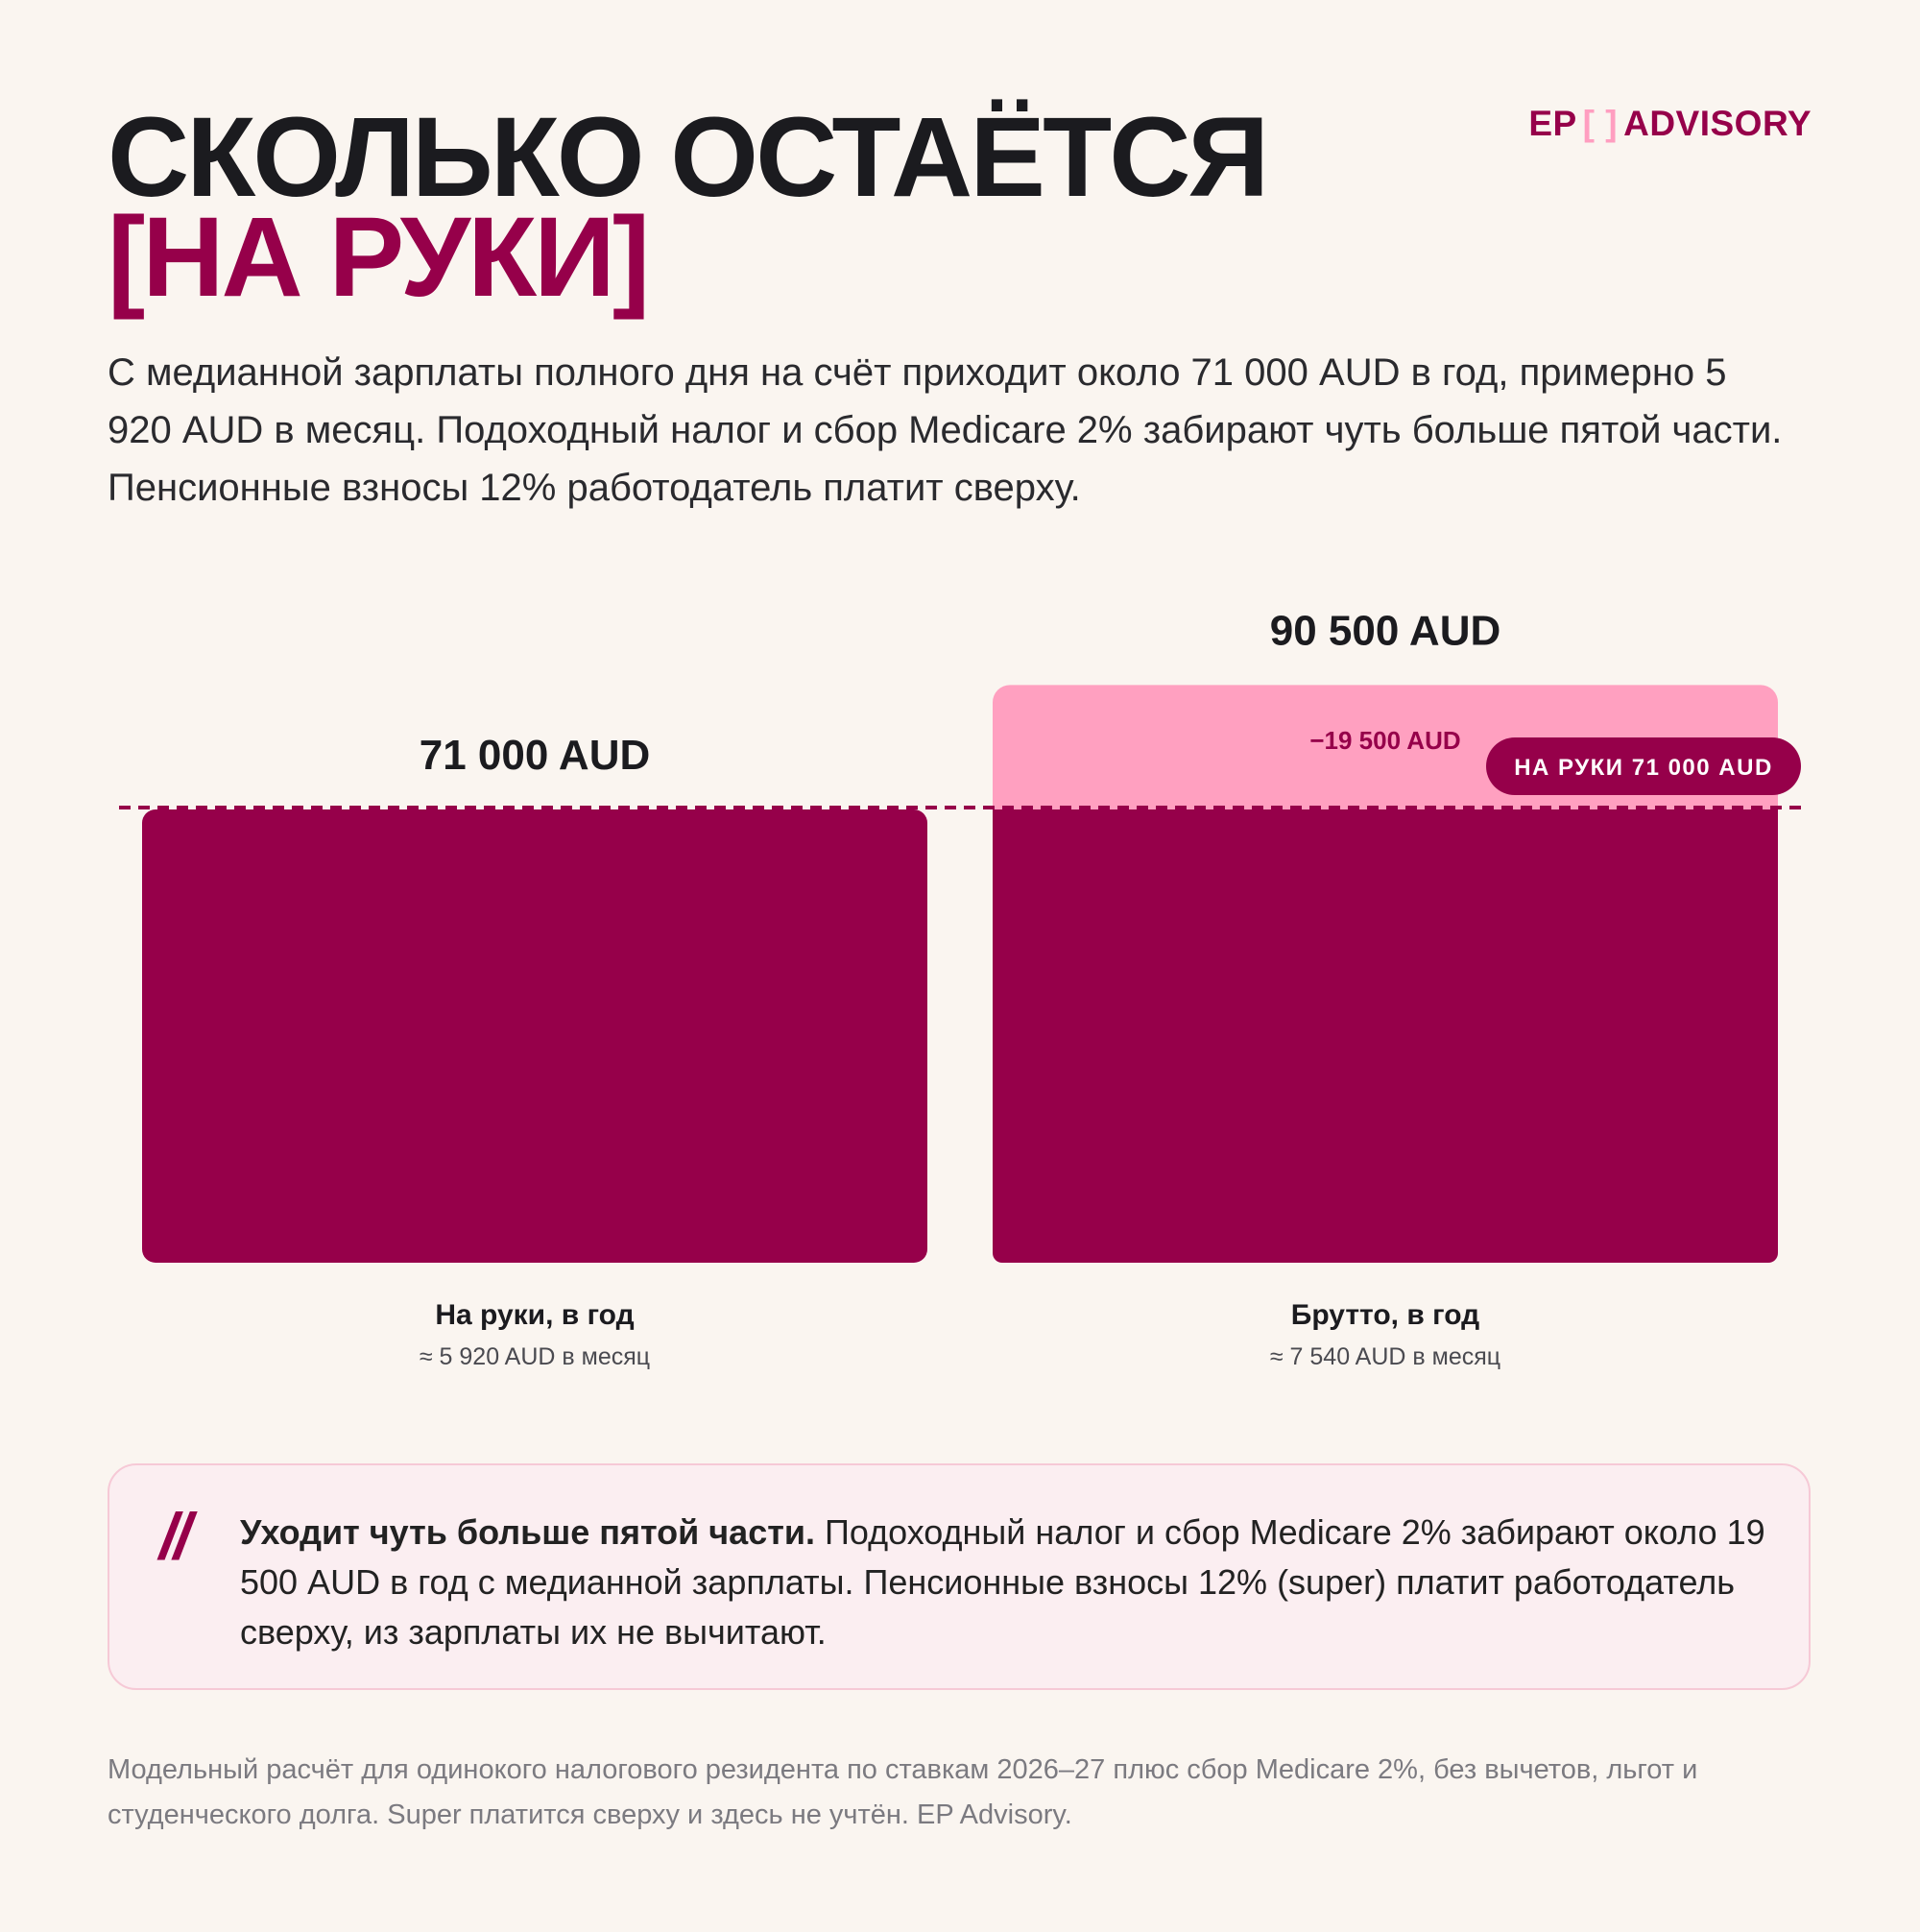 The height and width of the screenshot is (1932, 1920). I want to click on deduction-label: −19 500 AUD, so click(1384, 740).